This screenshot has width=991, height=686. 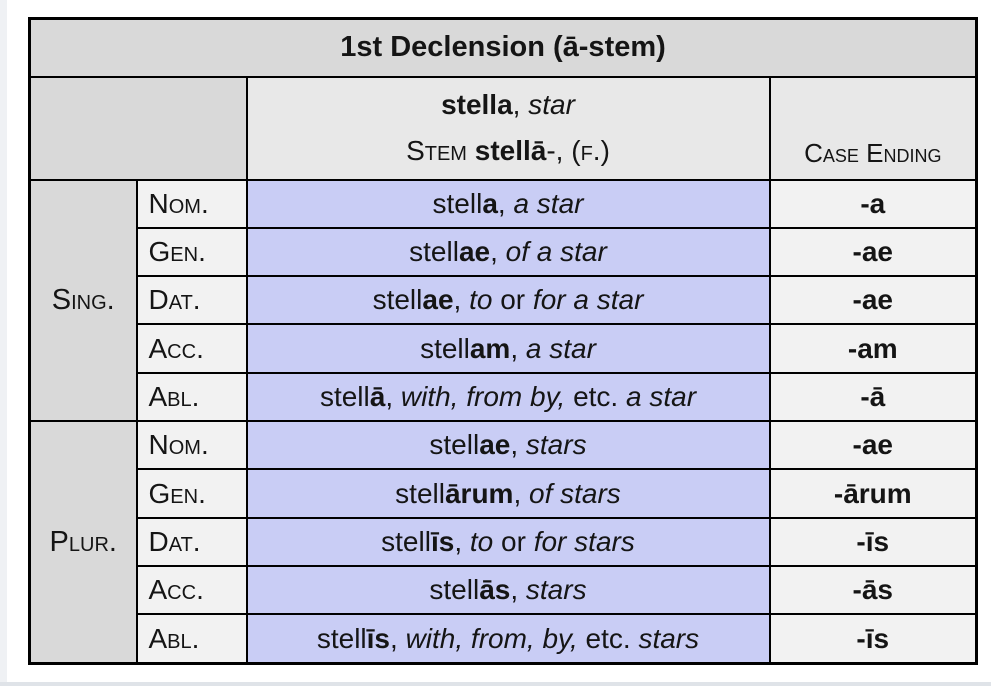 What do you see at coordinates (490, 348) in the screenshot?
I see `text-segment: am` at bounding box center [490, 348].